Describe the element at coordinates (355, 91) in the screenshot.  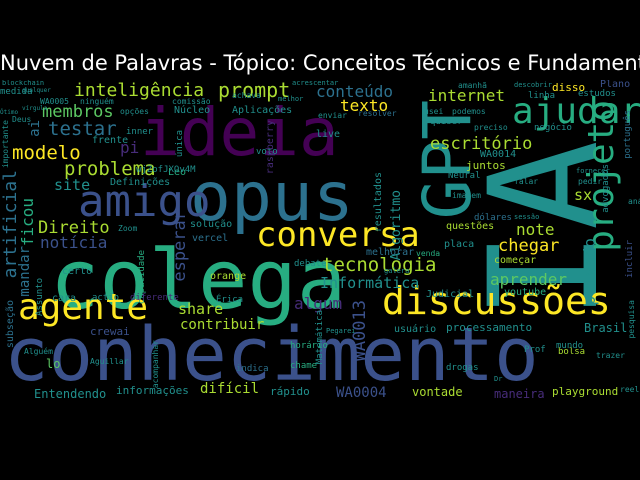
I see `cloud-word: conteúdo` at that location.